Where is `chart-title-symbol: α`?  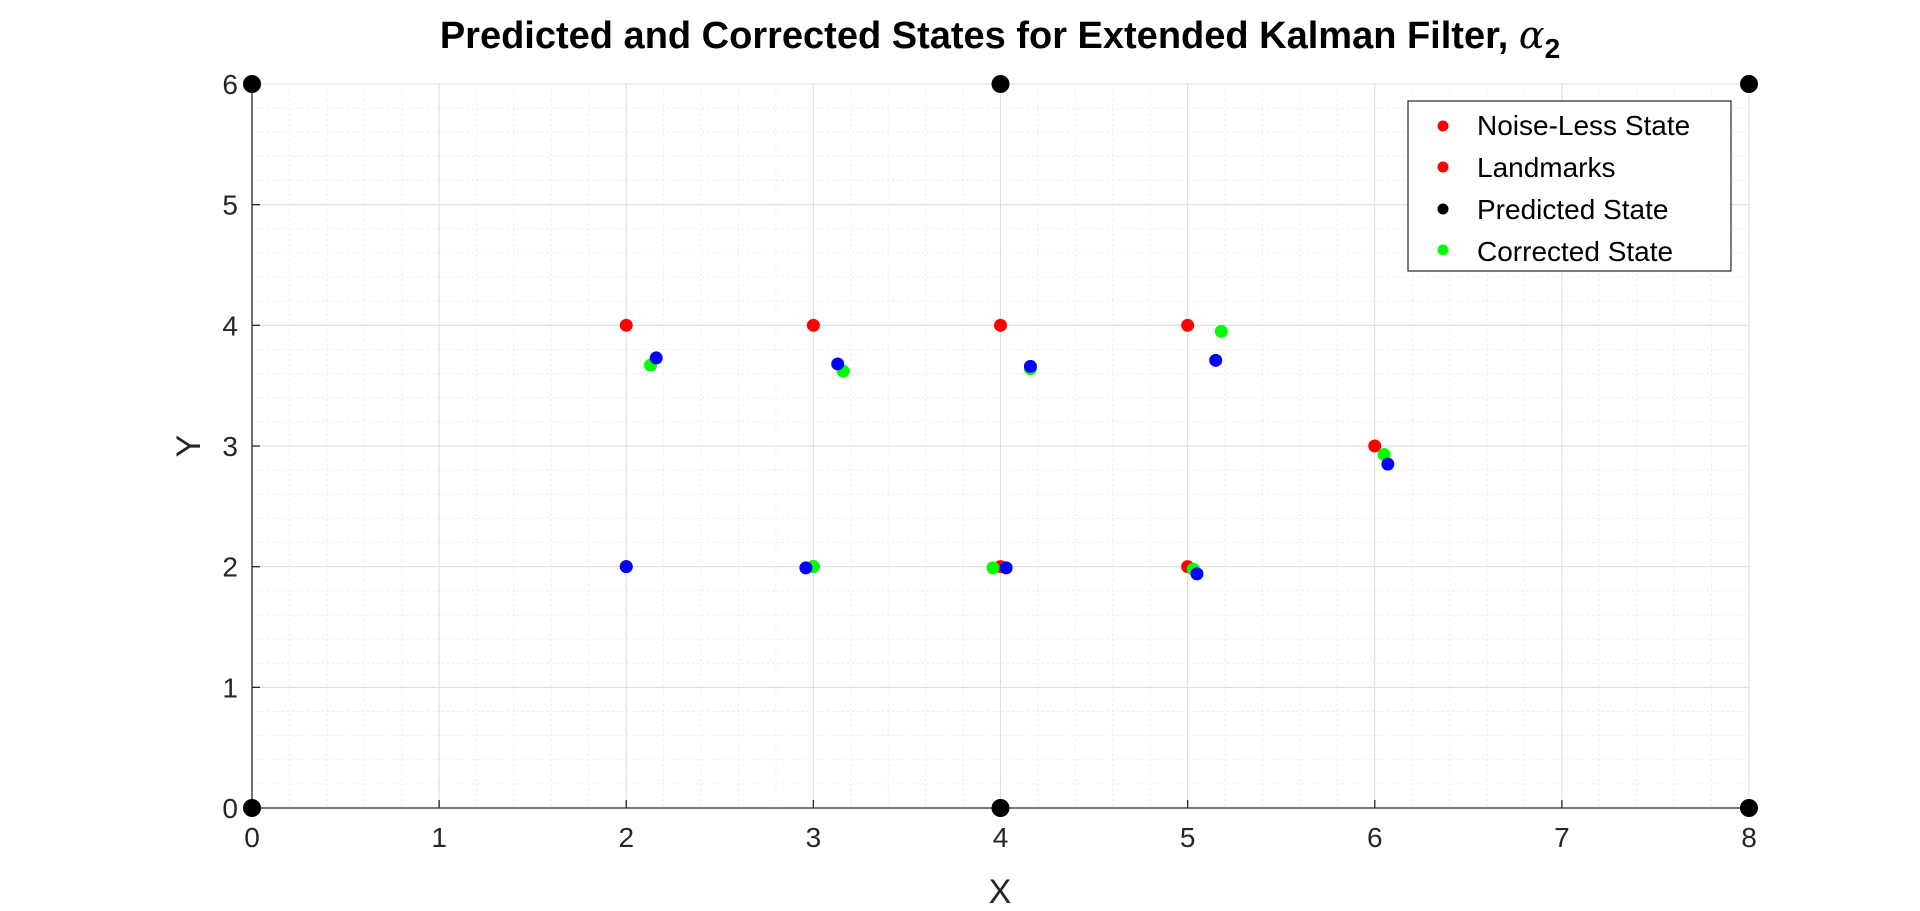 chart-title-symbol: α is located at coordinates (1532, 35).